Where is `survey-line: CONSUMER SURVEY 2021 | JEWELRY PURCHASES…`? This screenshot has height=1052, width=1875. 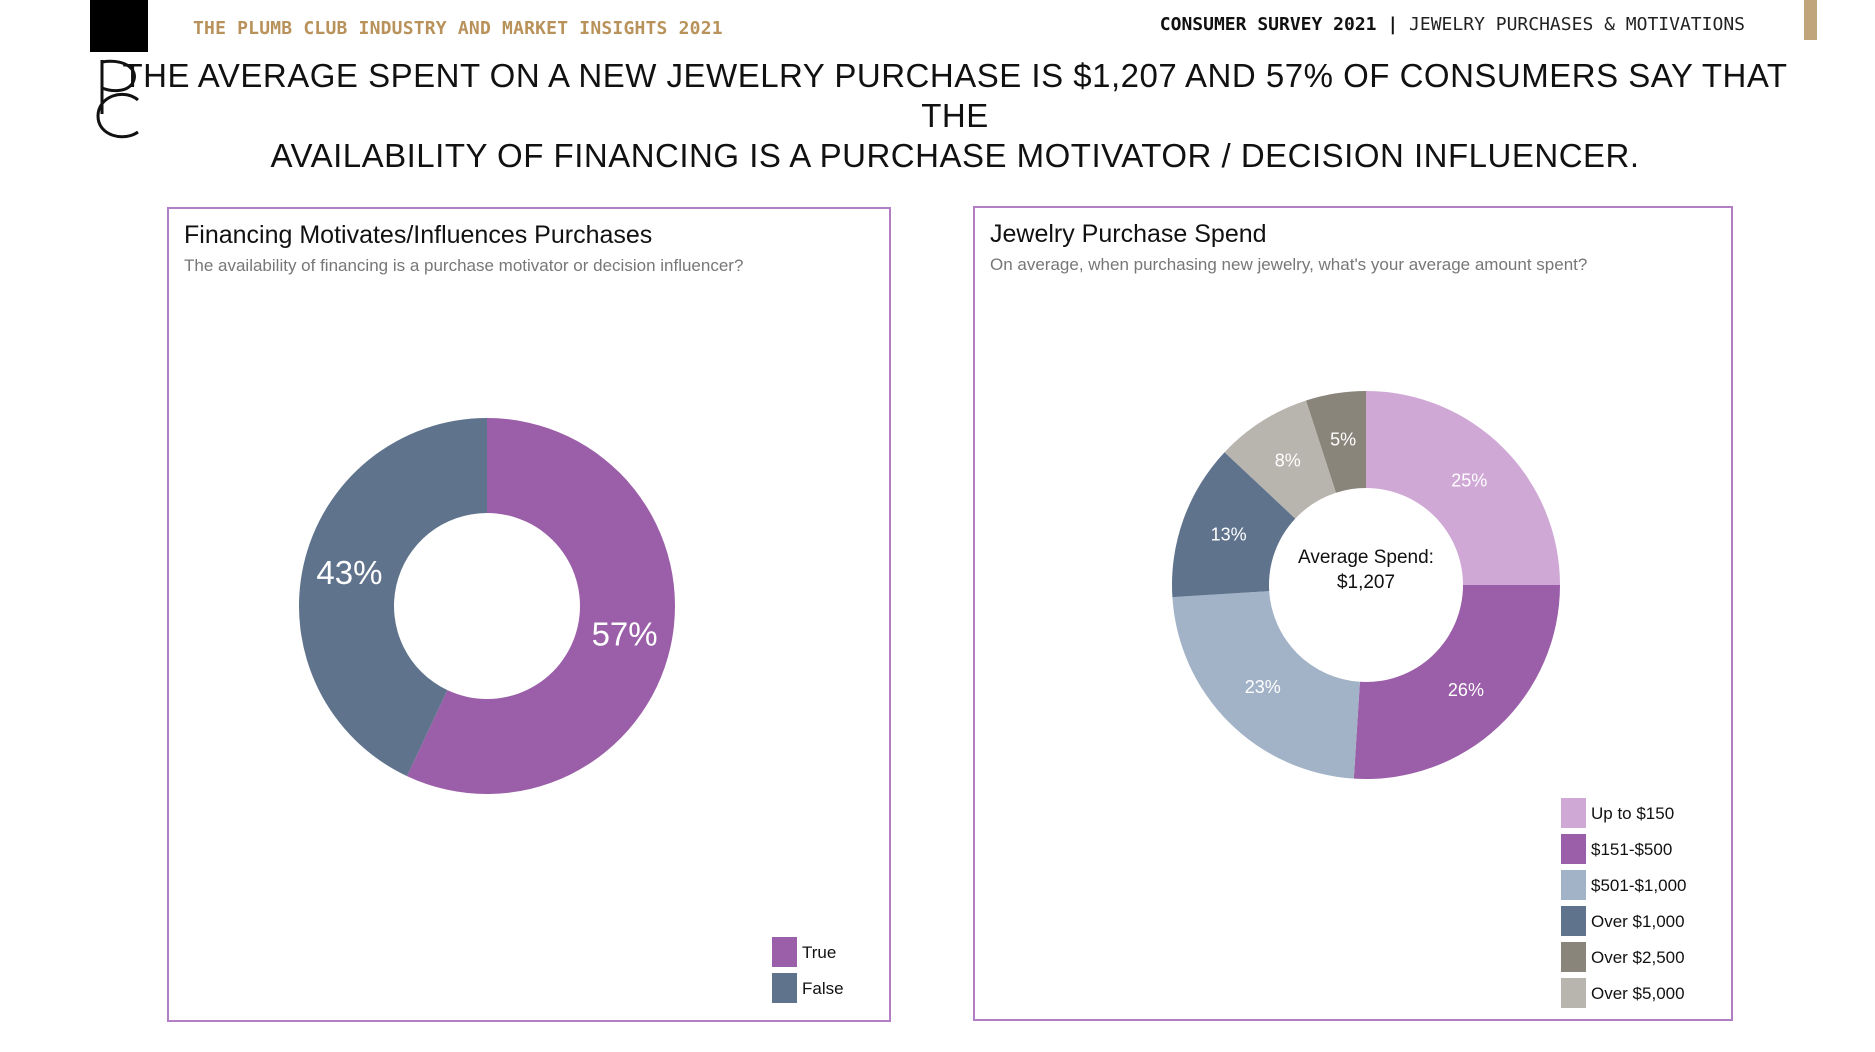 survey-line: CONSUMER SURVEY 2021 | JEWELRY PURCHASES… is located at coordinates (1452, 24).